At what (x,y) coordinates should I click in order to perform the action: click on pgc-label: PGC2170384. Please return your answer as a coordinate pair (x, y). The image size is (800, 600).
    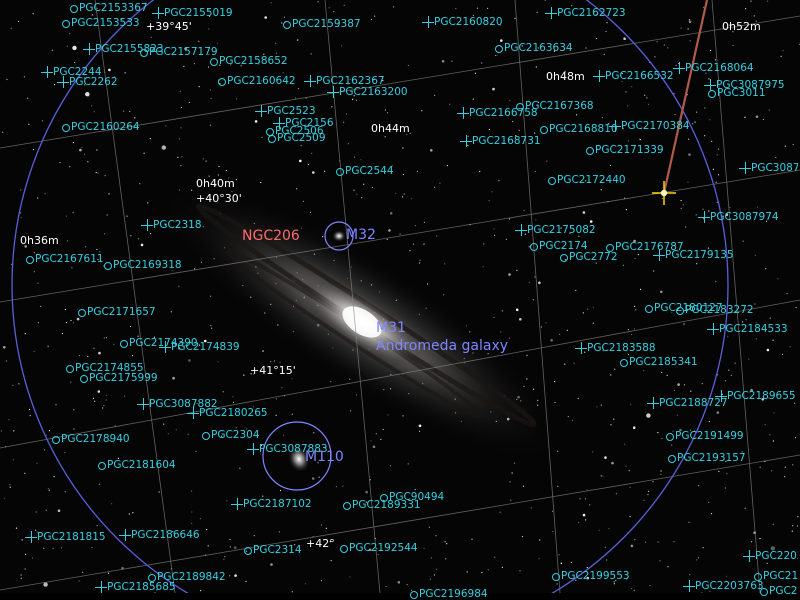
    Looking at the image, I should click on (655, 126).